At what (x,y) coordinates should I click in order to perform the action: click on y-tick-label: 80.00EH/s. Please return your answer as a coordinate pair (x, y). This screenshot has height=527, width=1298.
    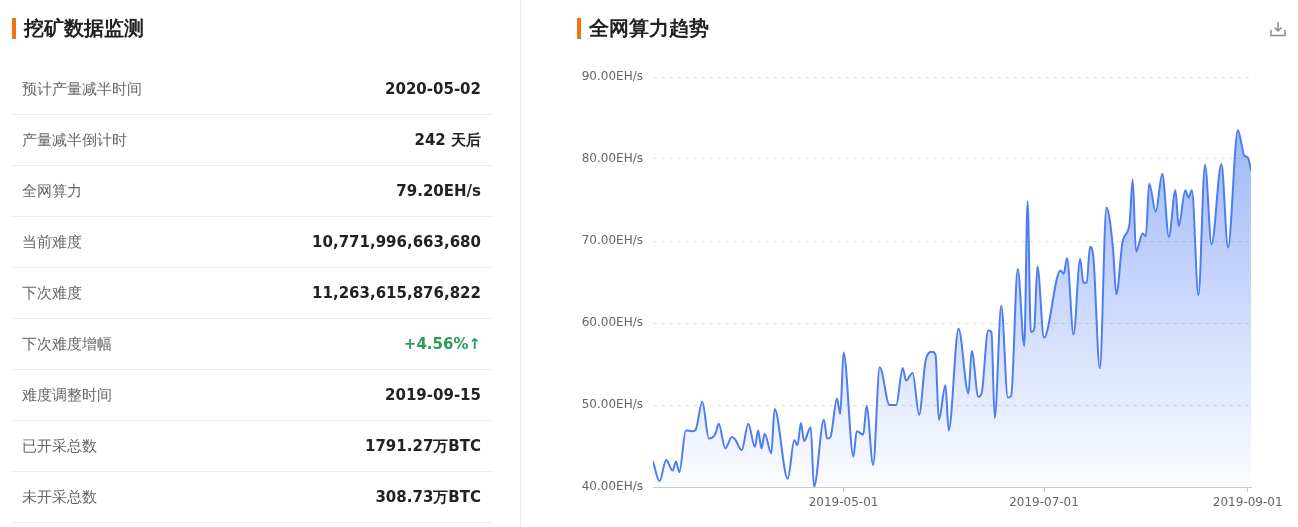
    Looking at the image, I should click on (612, 158).